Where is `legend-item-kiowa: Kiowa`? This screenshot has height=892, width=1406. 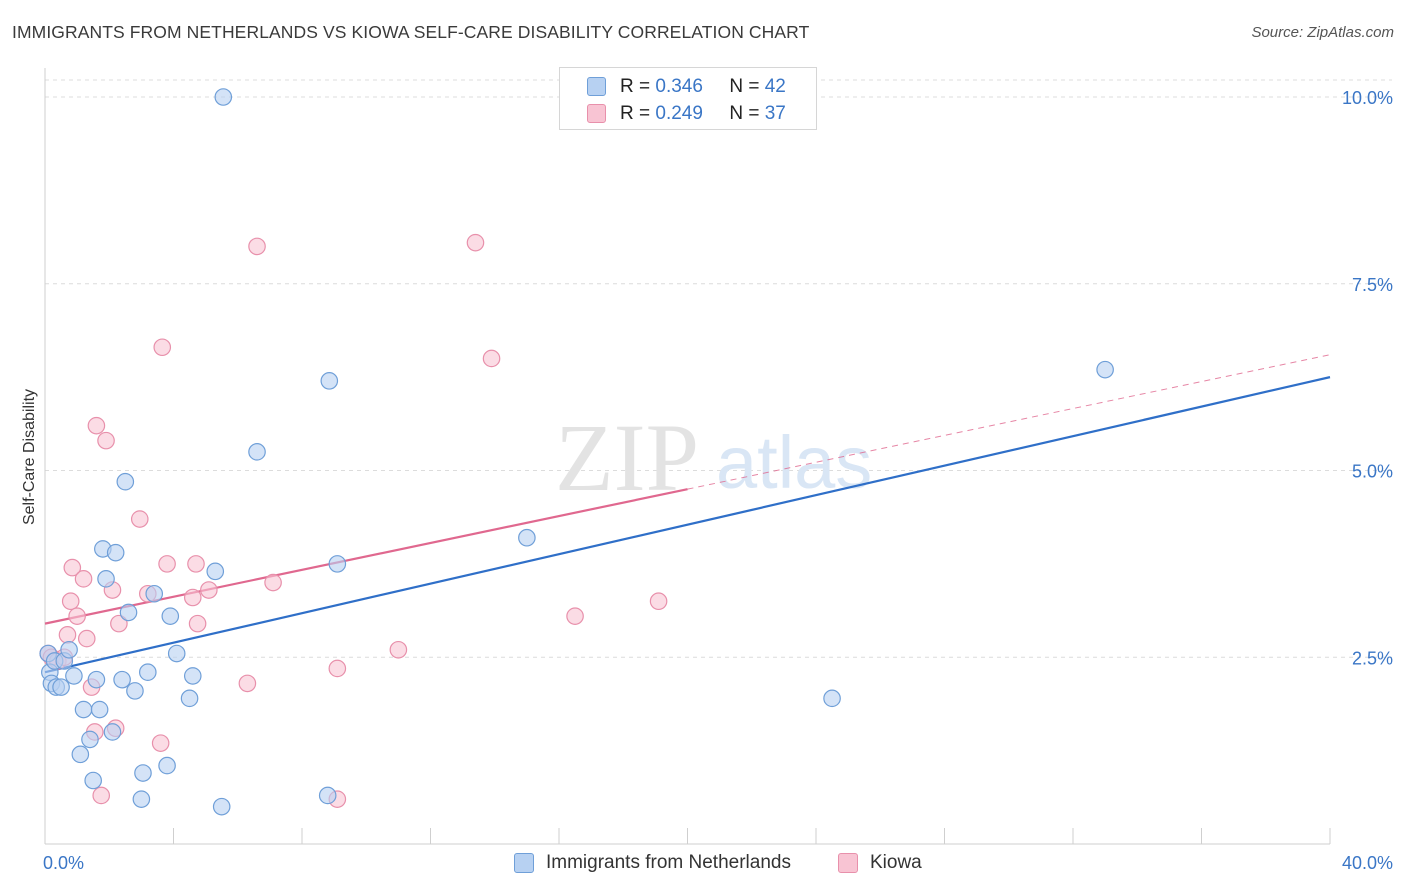
legend-item-kiowa: Kiowa is located at coordinates (880, 863).